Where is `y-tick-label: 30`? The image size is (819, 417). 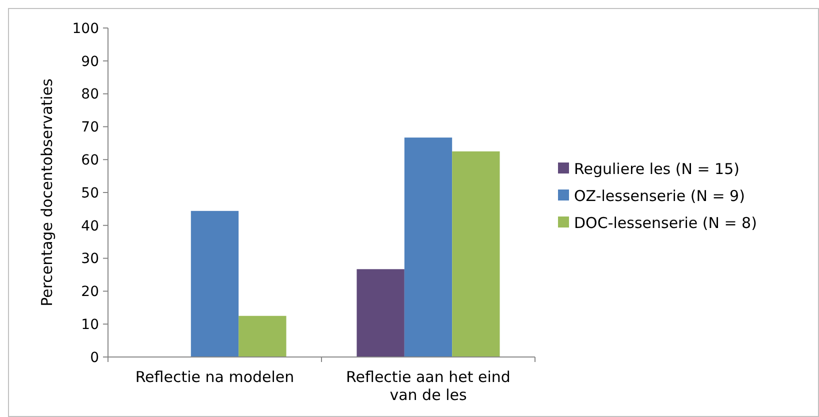 y-tick-label: 30 is located at coordinates (90, 259).